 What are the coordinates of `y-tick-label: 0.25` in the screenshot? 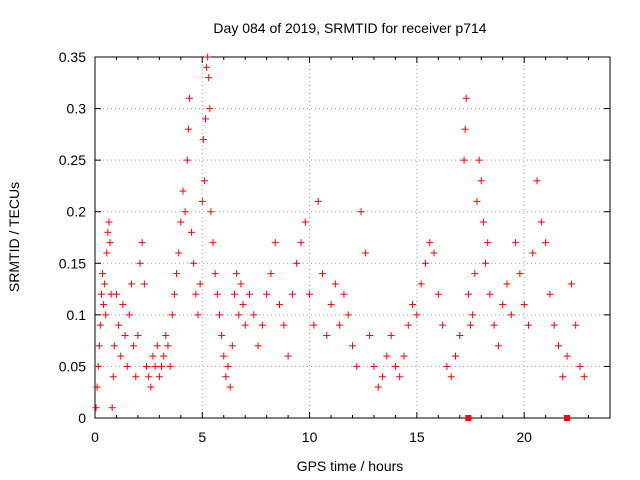 It's located at (72, 160).